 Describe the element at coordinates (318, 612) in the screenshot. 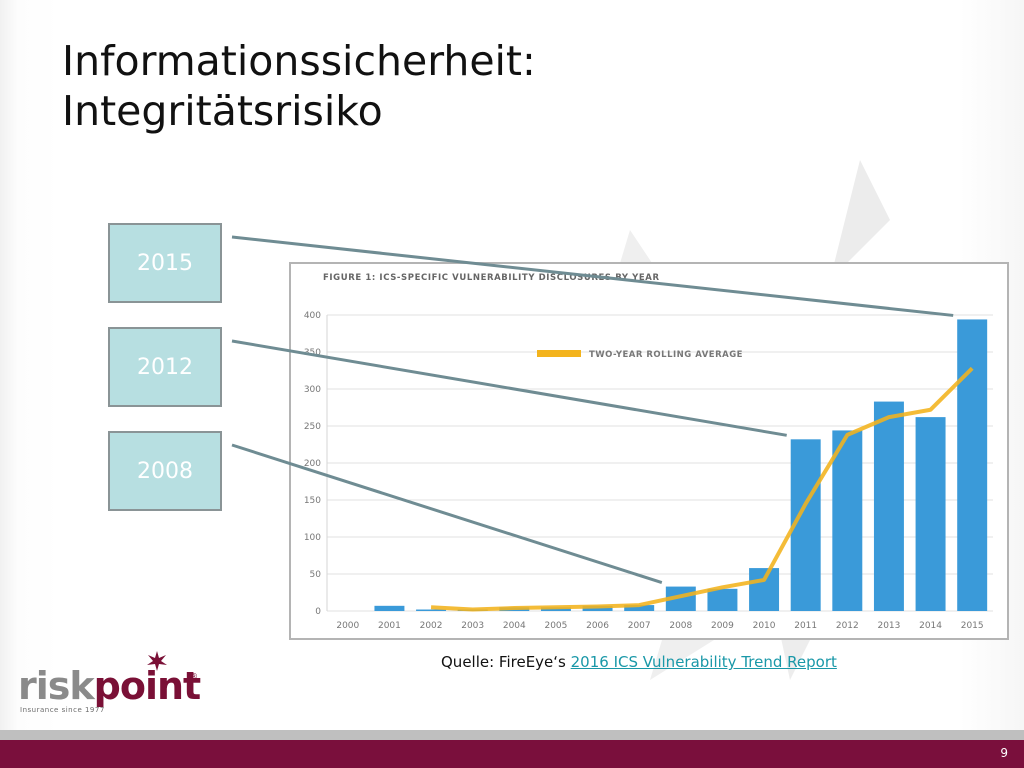

I see `y-tick-label-0: 0` at that location.